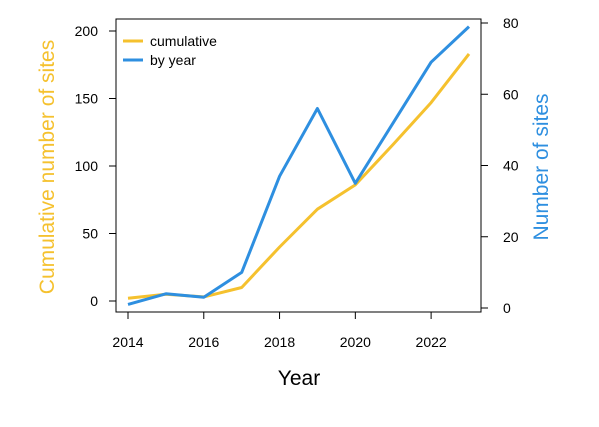 Image resolution: width=599 pixels, height=427 pixels. I want to click on right-y-tick-label: 80, so click(511, 23).